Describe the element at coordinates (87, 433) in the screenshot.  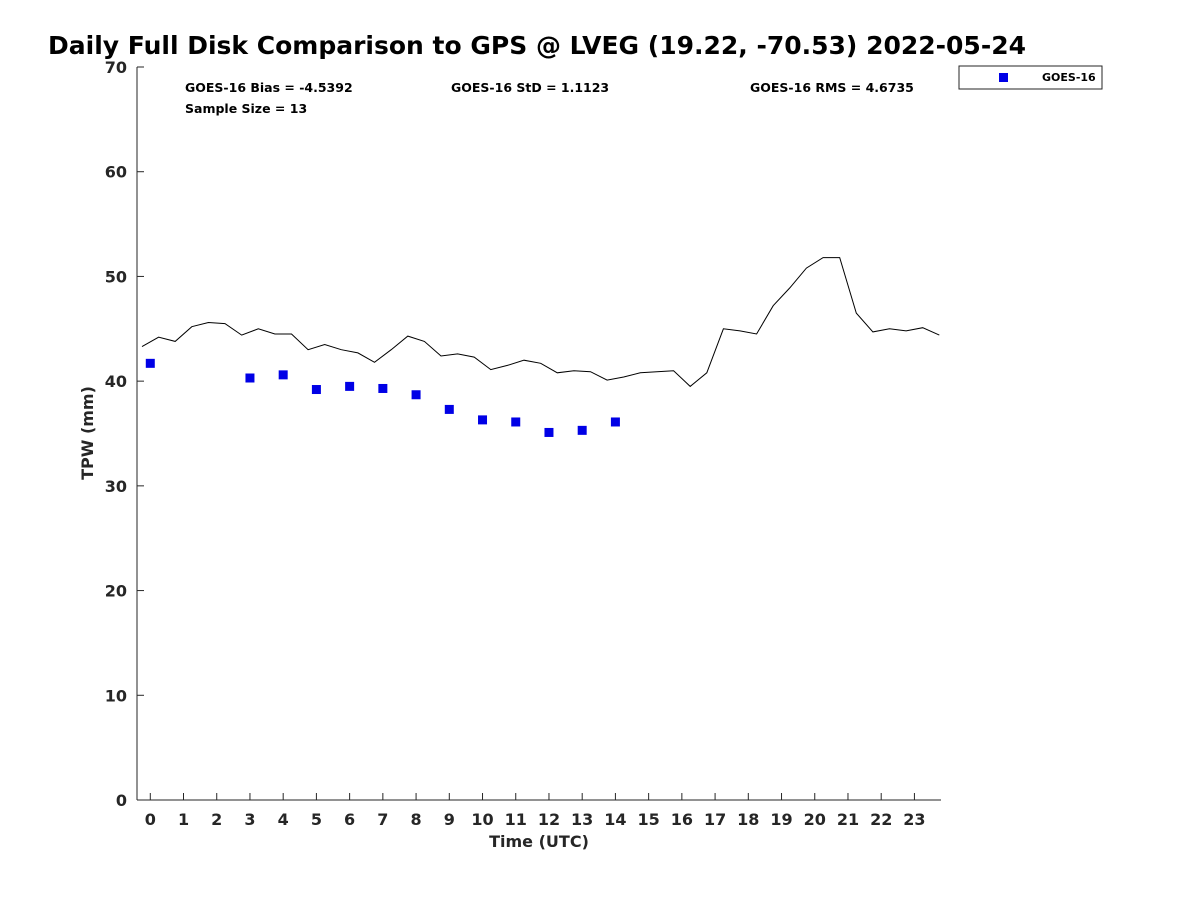
I see `y-axis-label: TPW (mm)` at that location.